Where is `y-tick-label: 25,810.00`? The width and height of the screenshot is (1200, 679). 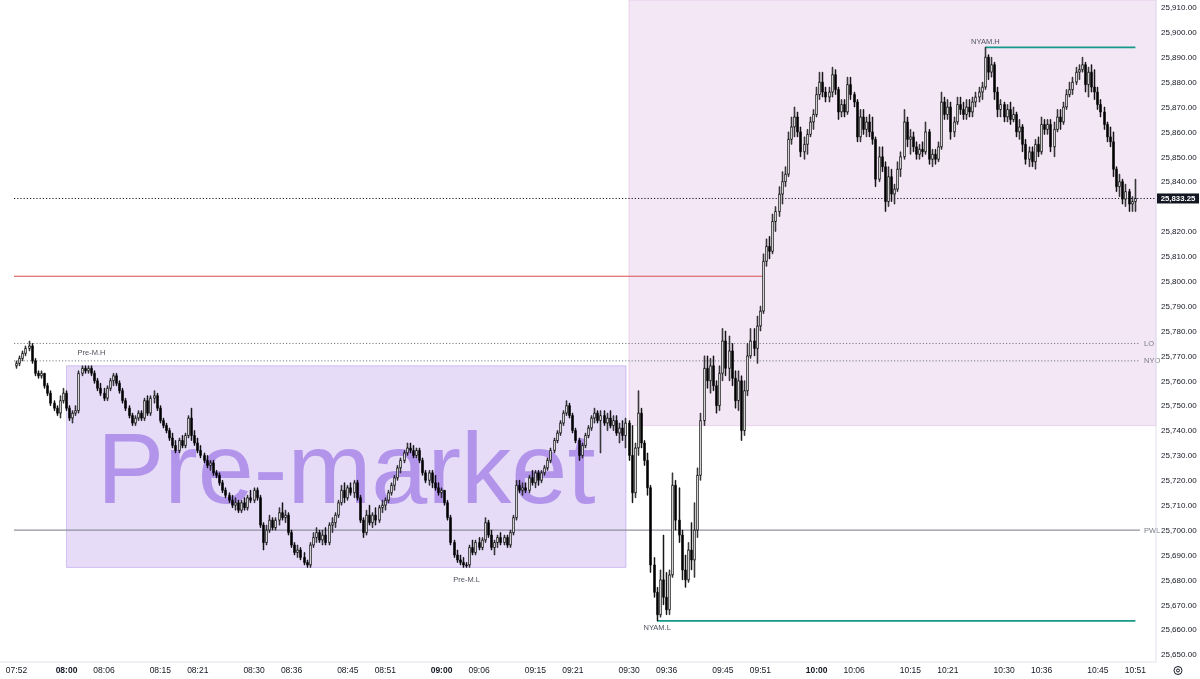 y-tick-label: 25,810.00 is located at coordinates (1179, 257).